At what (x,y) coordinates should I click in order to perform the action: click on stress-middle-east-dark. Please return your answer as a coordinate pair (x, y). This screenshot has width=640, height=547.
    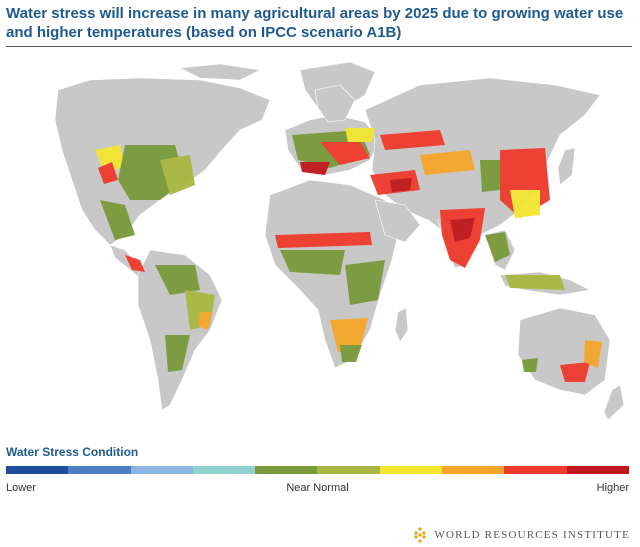
    Looking at the image, I should click on (401, 185).